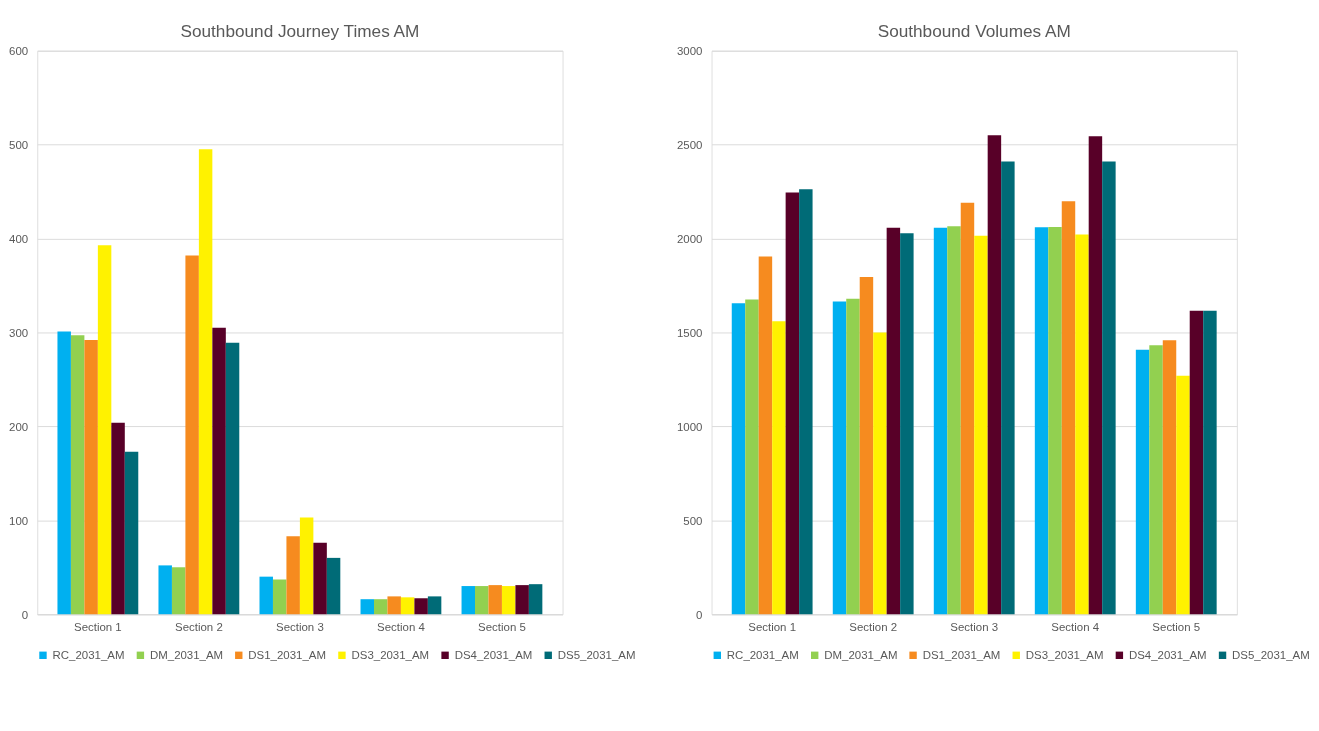 The height and width of the screenshot is (731, 1319). Describe the element at coordinates (690, 332) in the screenshot. I see `y-tick-label: 1500` at that location.